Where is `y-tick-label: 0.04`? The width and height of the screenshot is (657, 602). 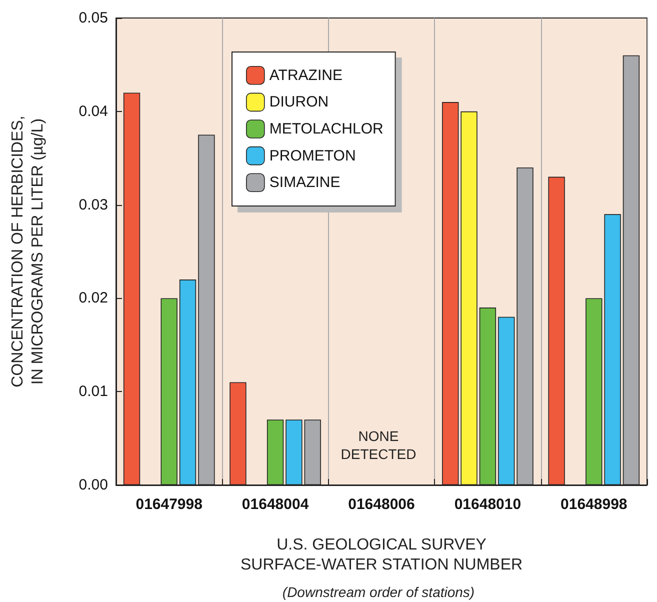 y-tick-label: 0.04 is located at coordinates (93, 111).